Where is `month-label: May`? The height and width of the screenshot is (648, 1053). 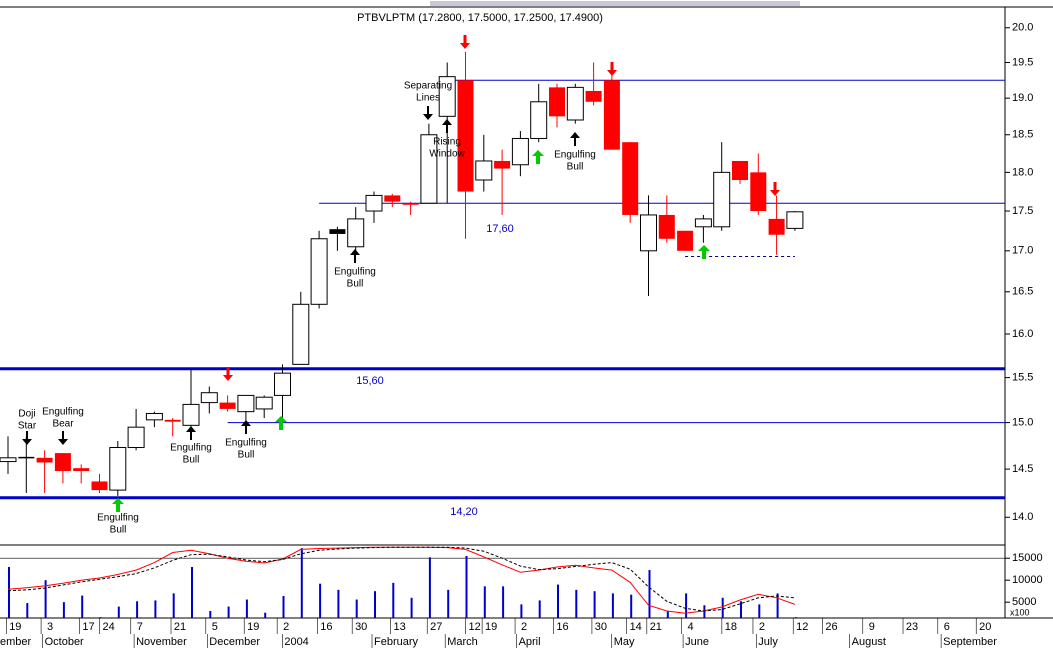 month-label: May is located at coordinates (624, 642).